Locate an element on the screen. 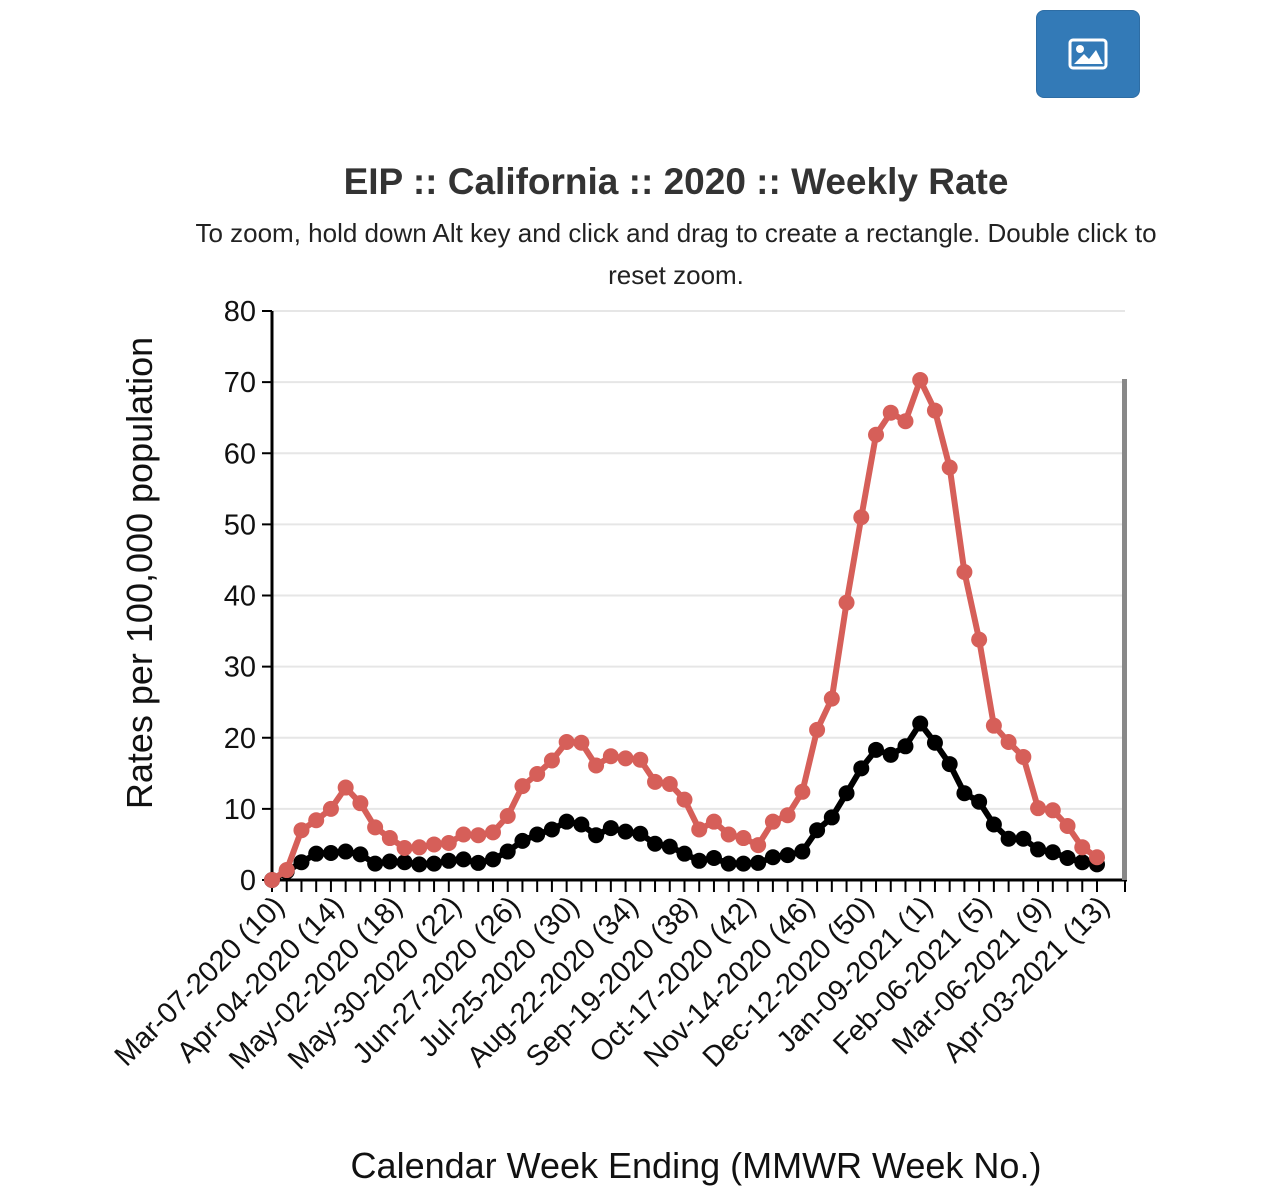 The height and width of the screenshot is (1201, 1280). x-axis-title: Calendar Week Ending (MMWR Week No.) is located at coordinates (696, 1165).